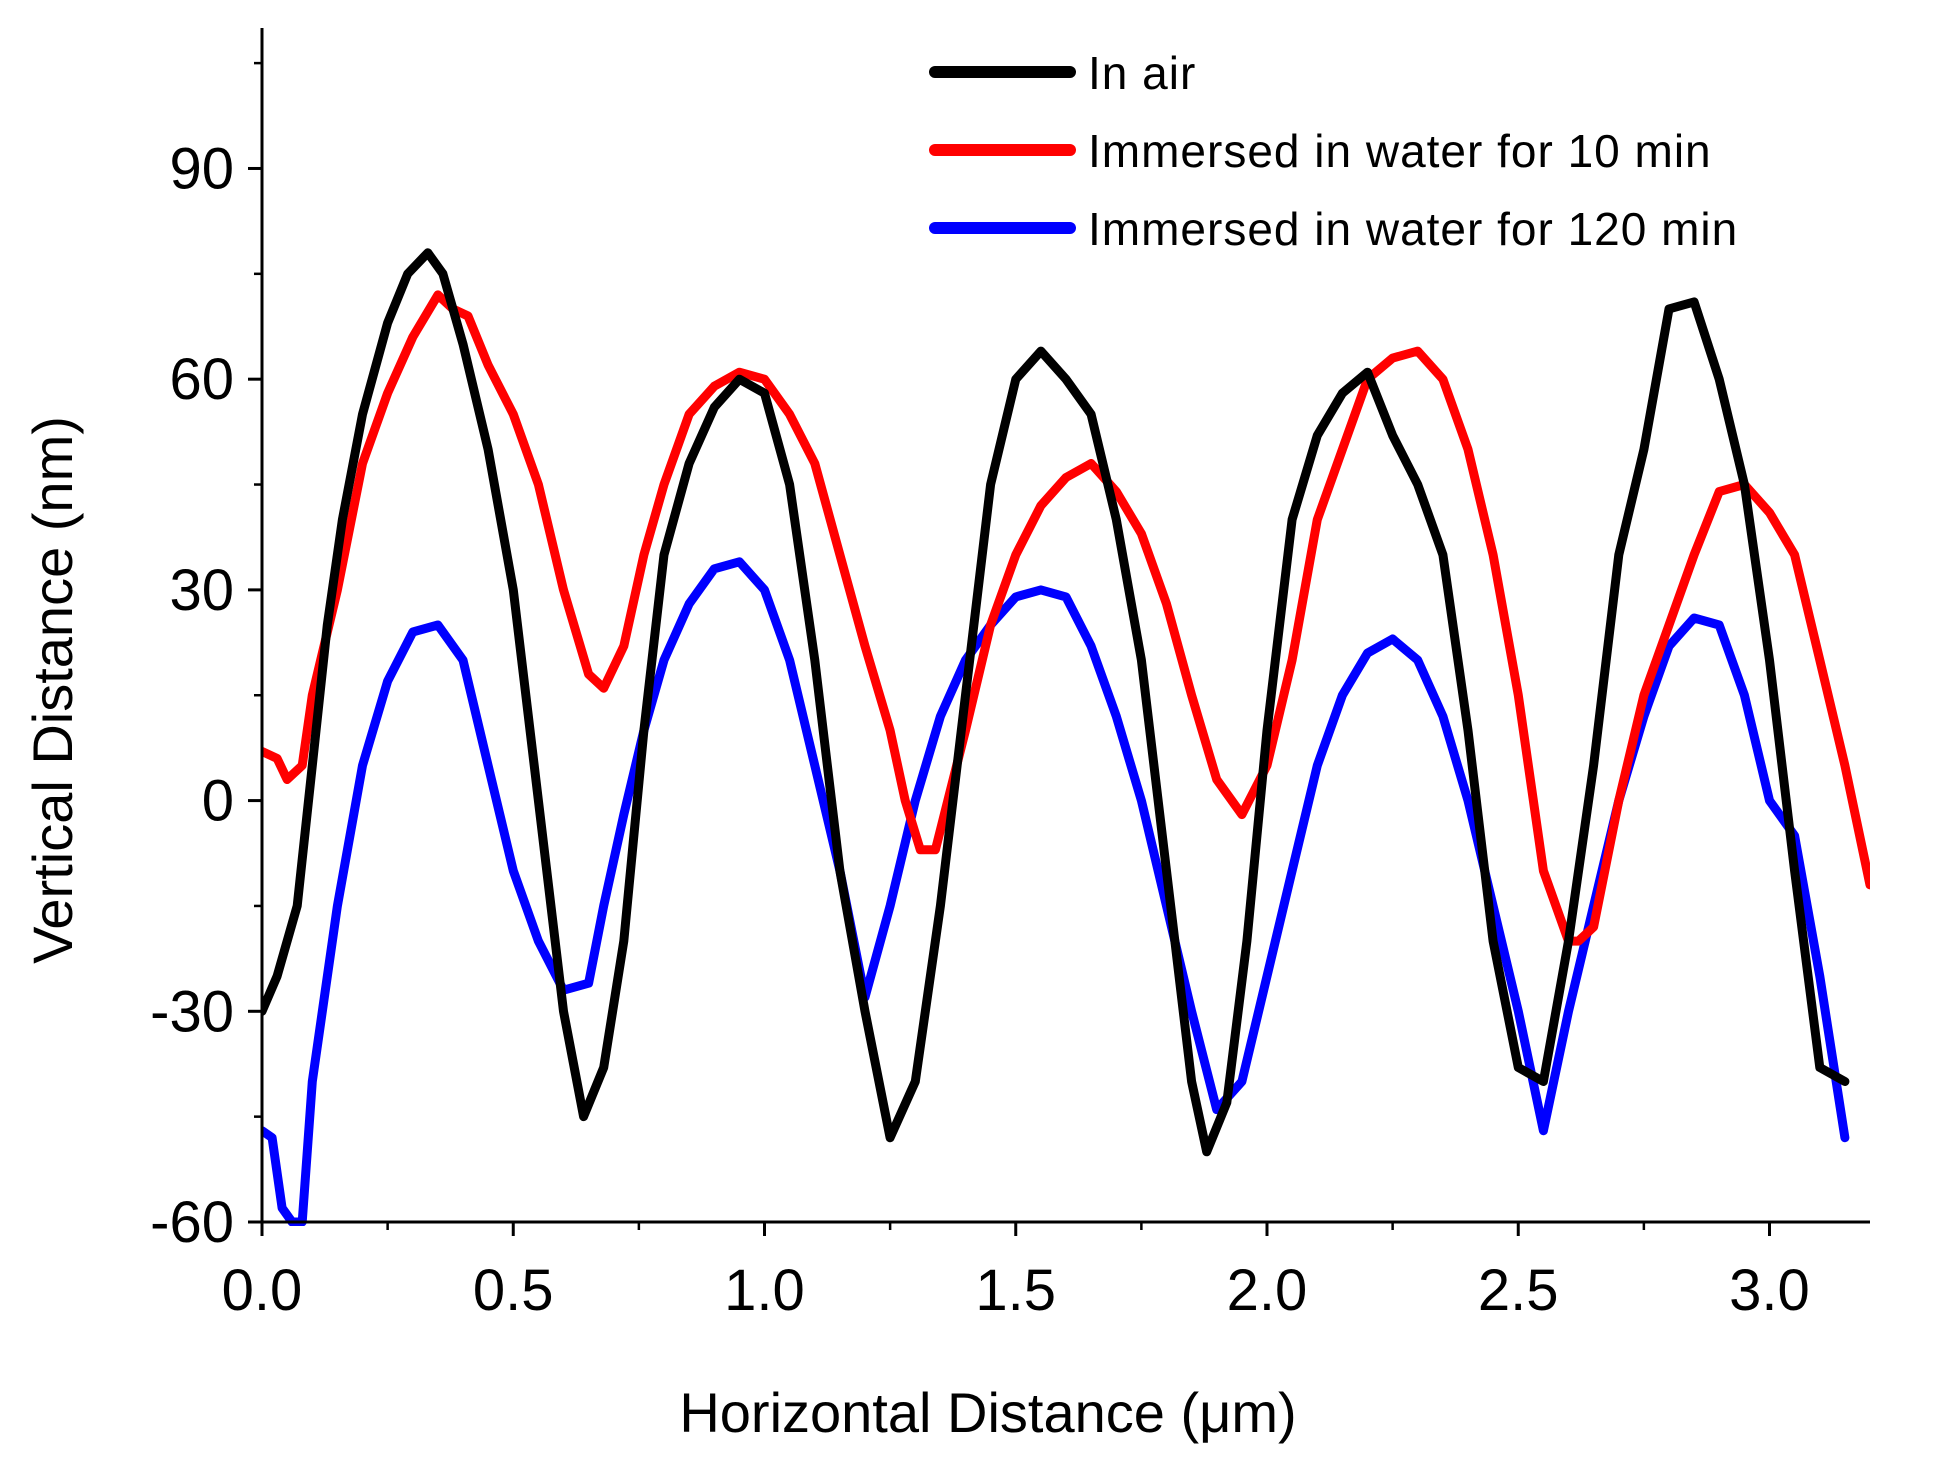 The width and height of the screenshot is (1945, 1477). I want to click on legend-label-3: Immersed in water for 120 min, so click(1413, 229).